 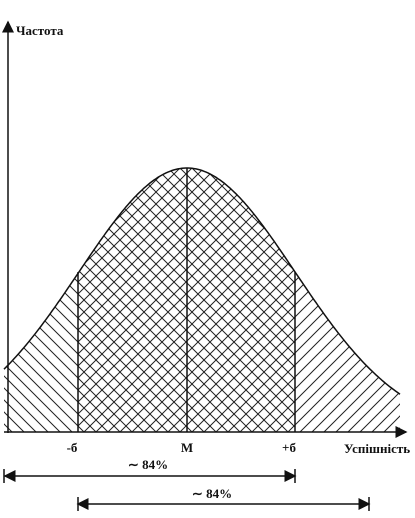 What do you see at coordinates (72, 447) in the screenshot?
I see `x-mark: -б` at bounding box center [72, 447].